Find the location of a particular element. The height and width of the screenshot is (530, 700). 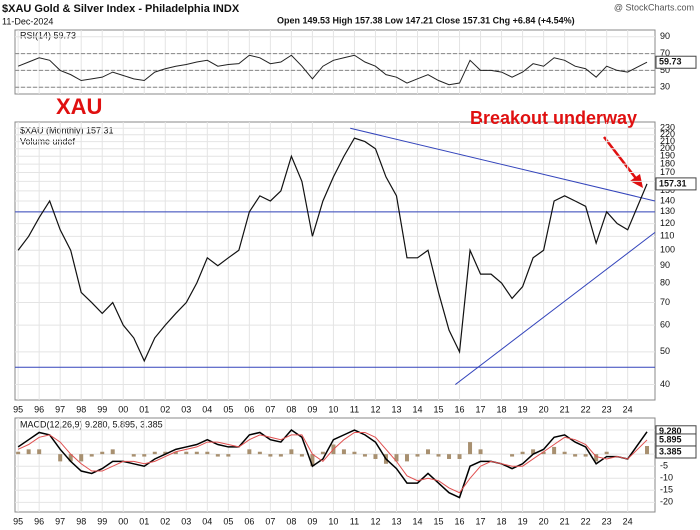

x-tick-label: 99 is located at coordinates (102, 521).